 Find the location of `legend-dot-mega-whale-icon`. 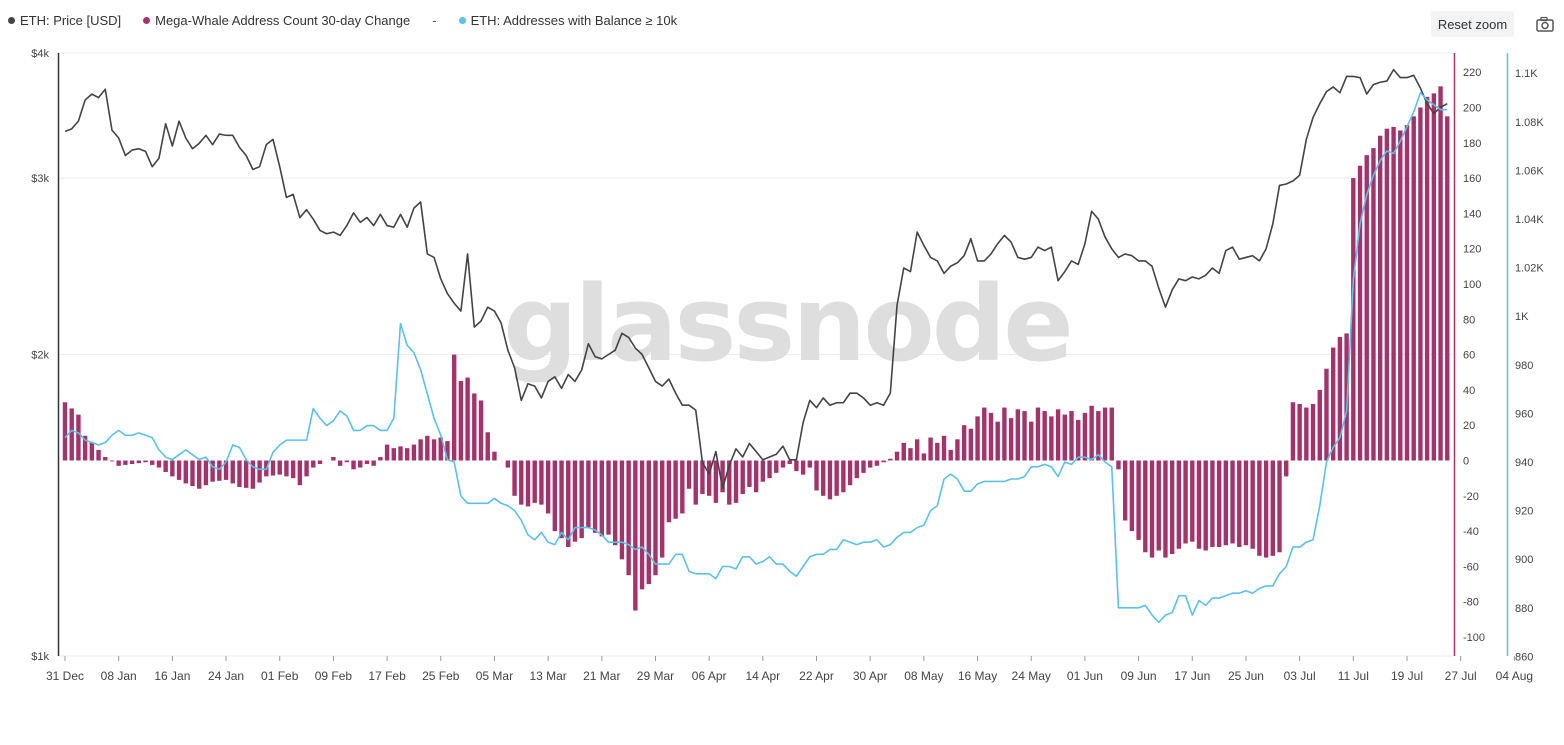

legend-dot-mega-whale-icon is located at coordinates (147, 20).